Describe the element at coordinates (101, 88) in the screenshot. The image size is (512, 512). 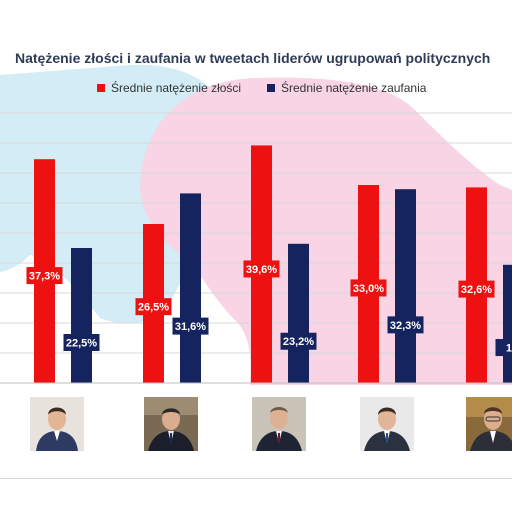
I see `legend-swatch-anger` at that location.